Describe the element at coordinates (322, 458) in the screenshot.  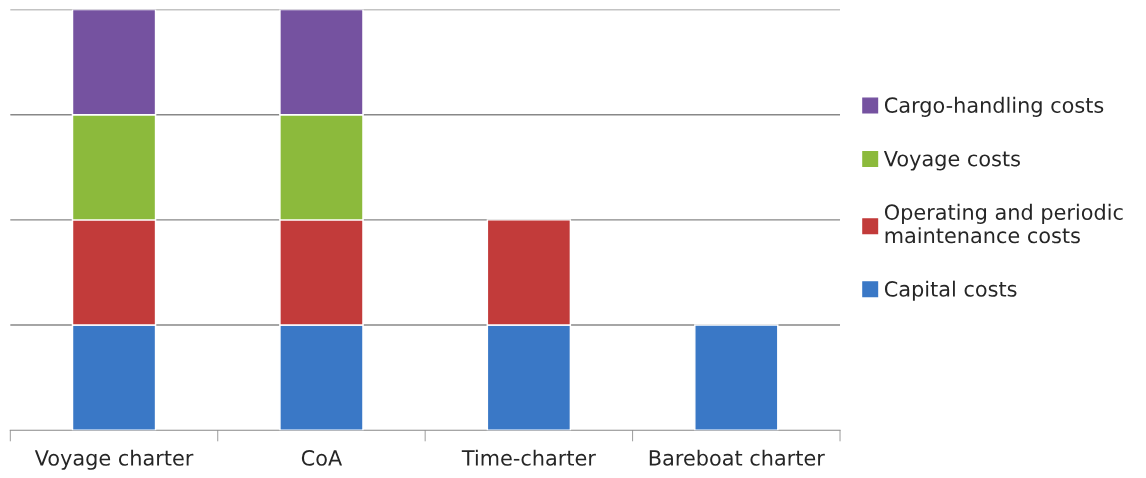
I see `x-tick-label: CoA` at that location.